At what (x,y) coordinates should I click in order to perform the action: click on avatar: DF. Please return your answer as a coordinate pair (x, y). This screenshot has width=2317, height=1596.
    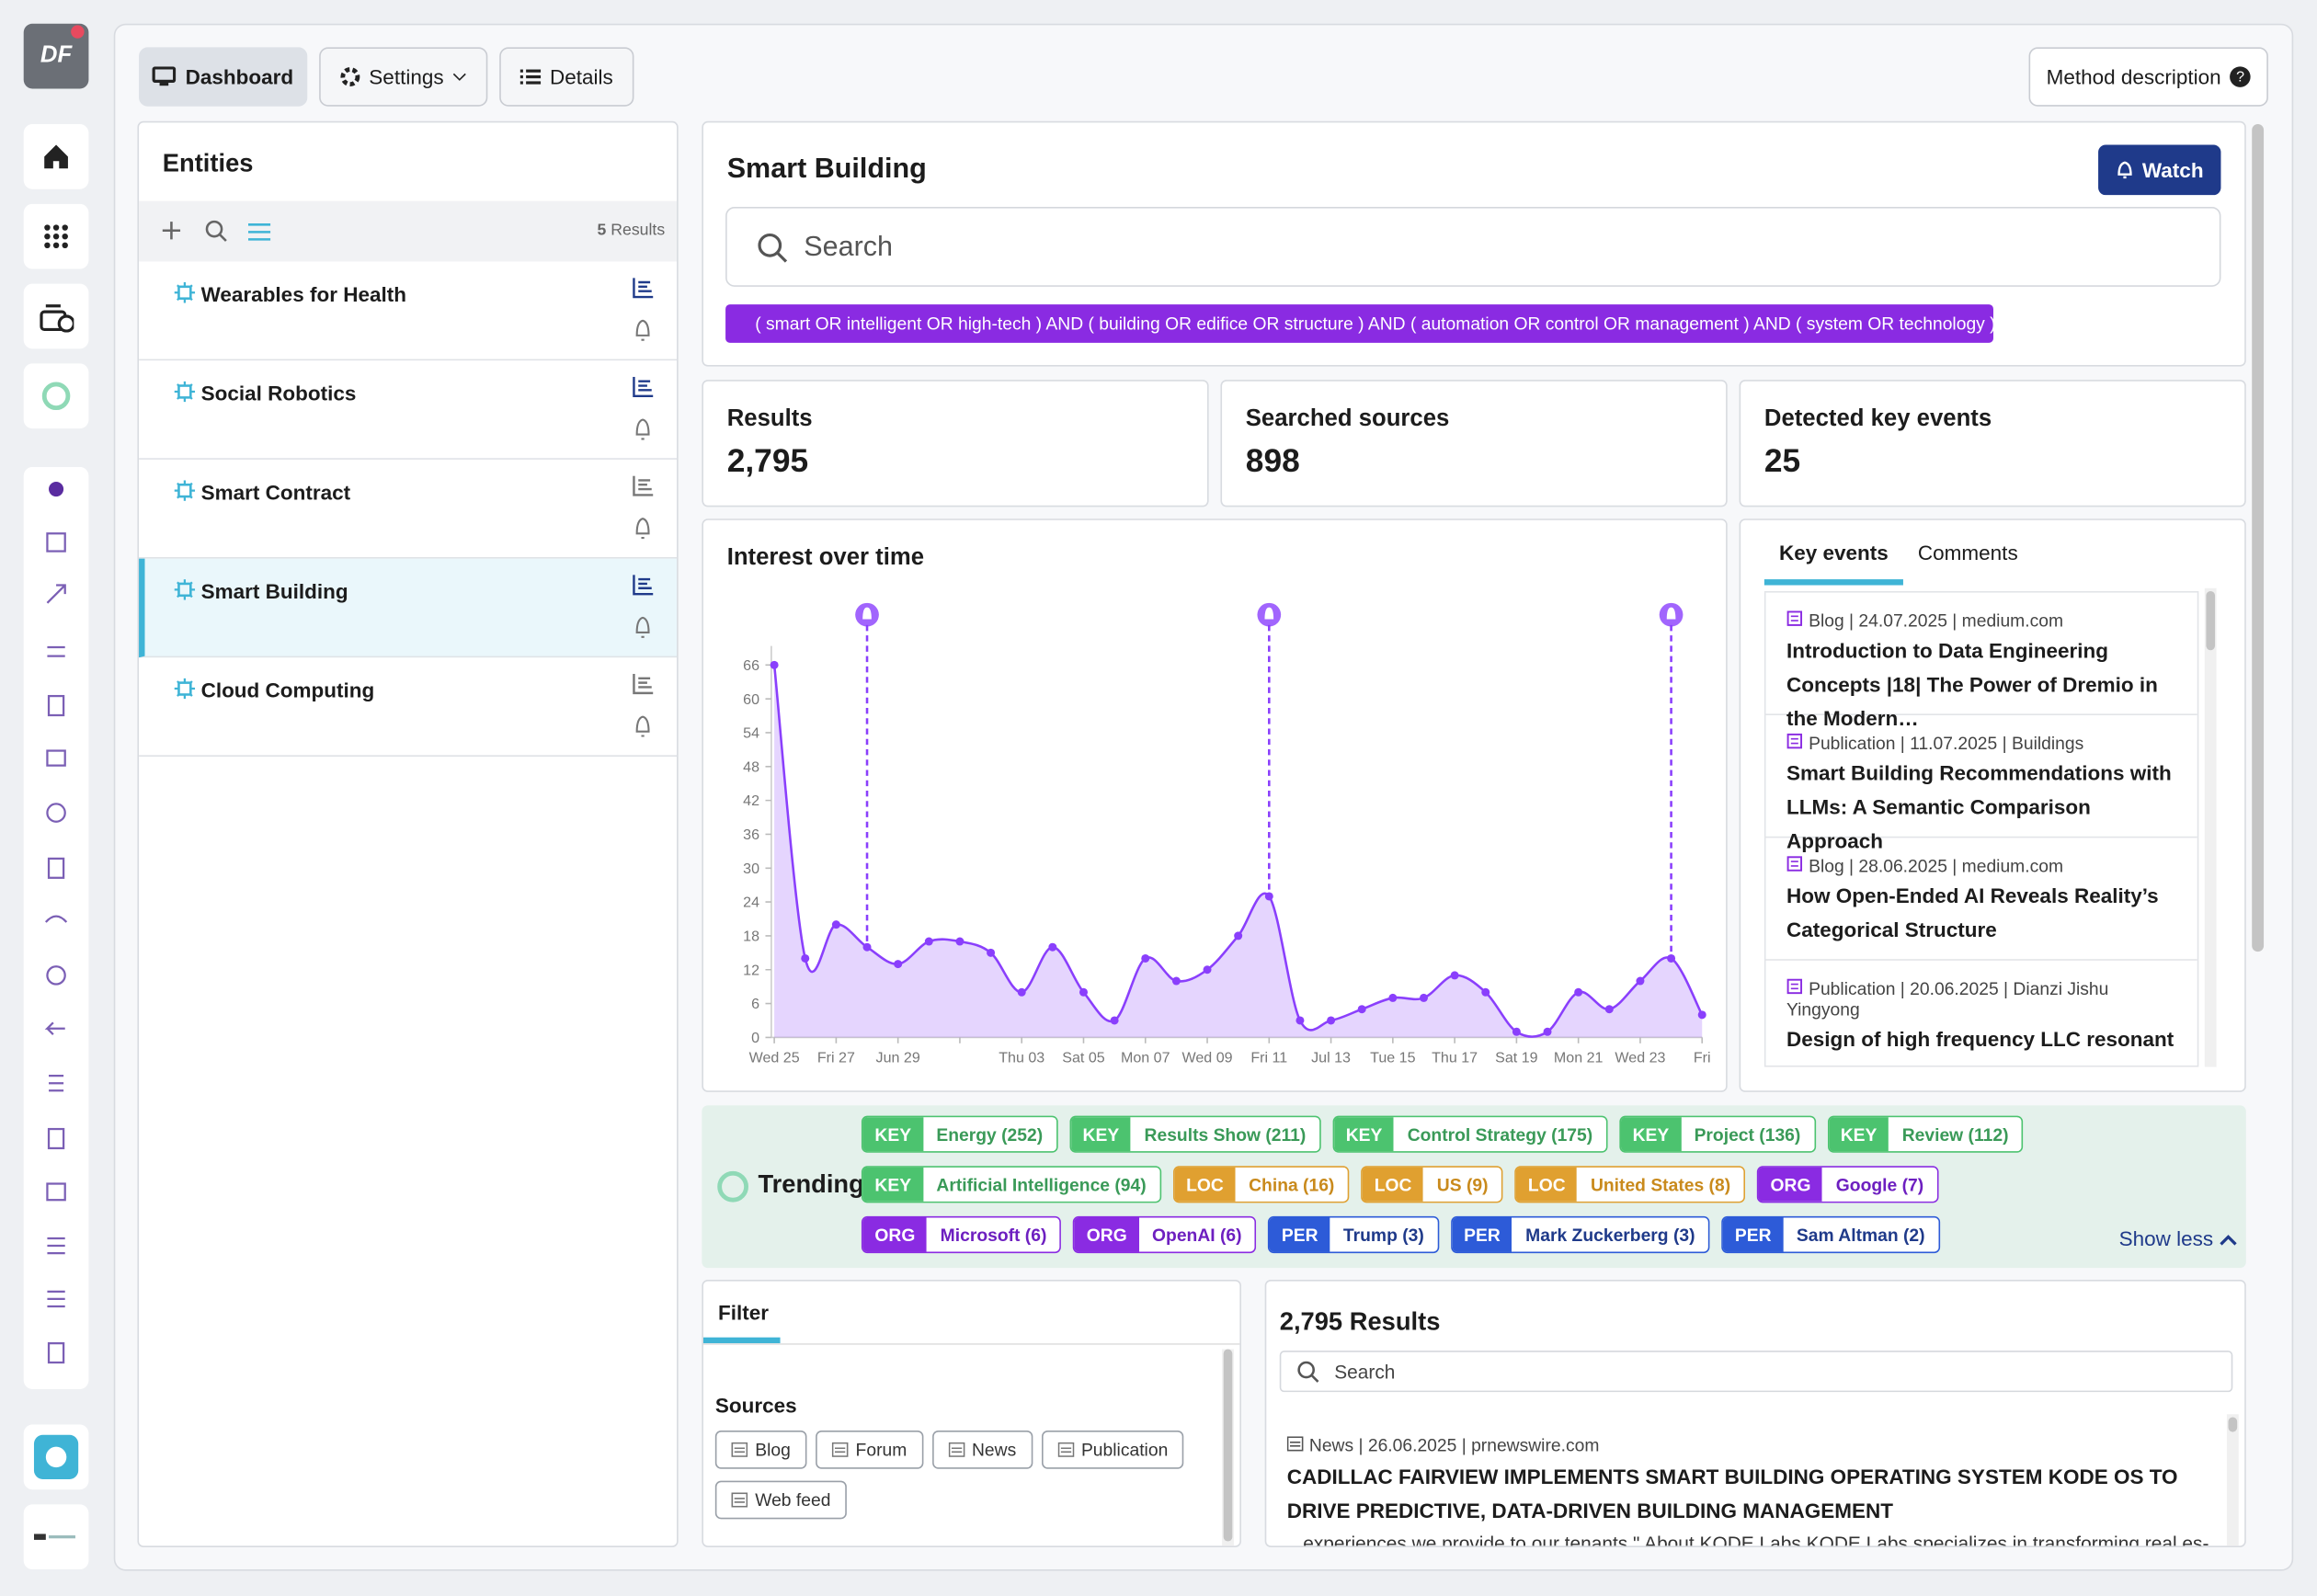
    Looking at the image, I should click on (56, 56).